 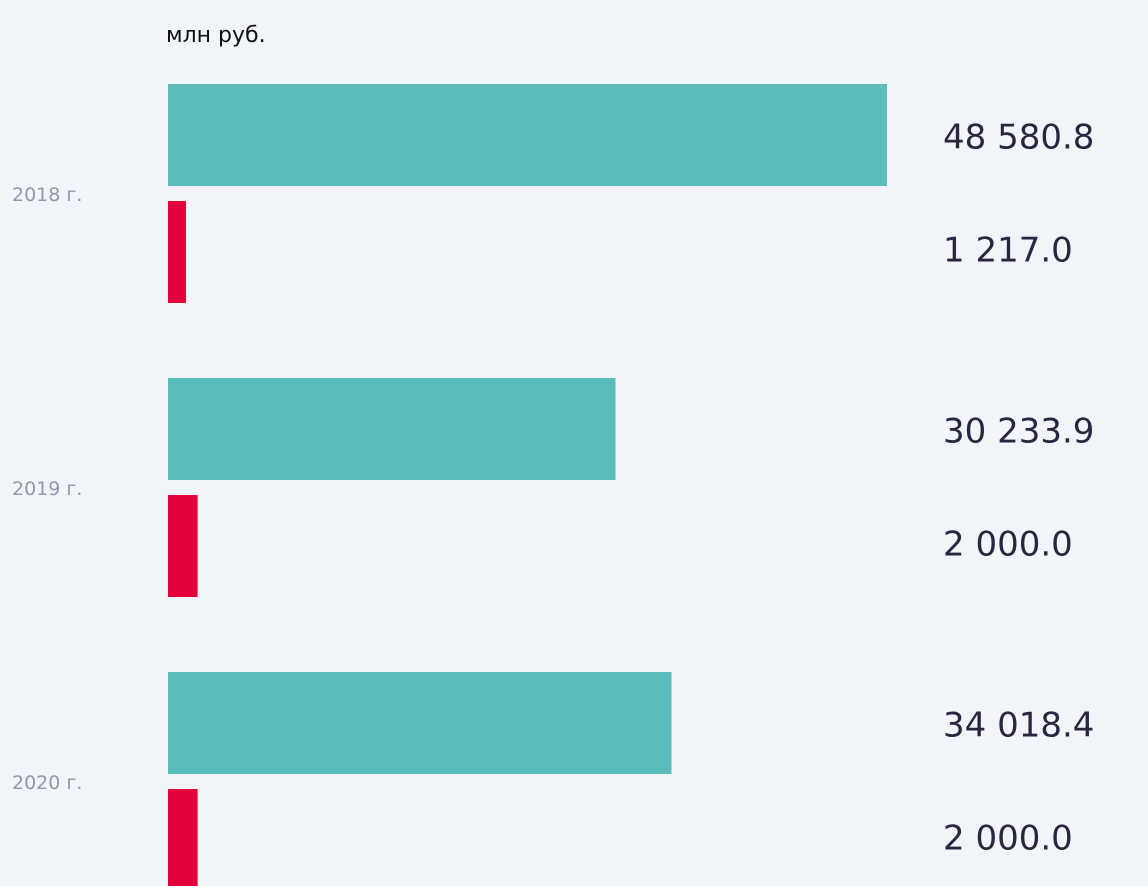 What do you see at coordinates (47, 195) in the screenshot?
I see `category-label: 2018 г.` at bounding box center [47, 195].